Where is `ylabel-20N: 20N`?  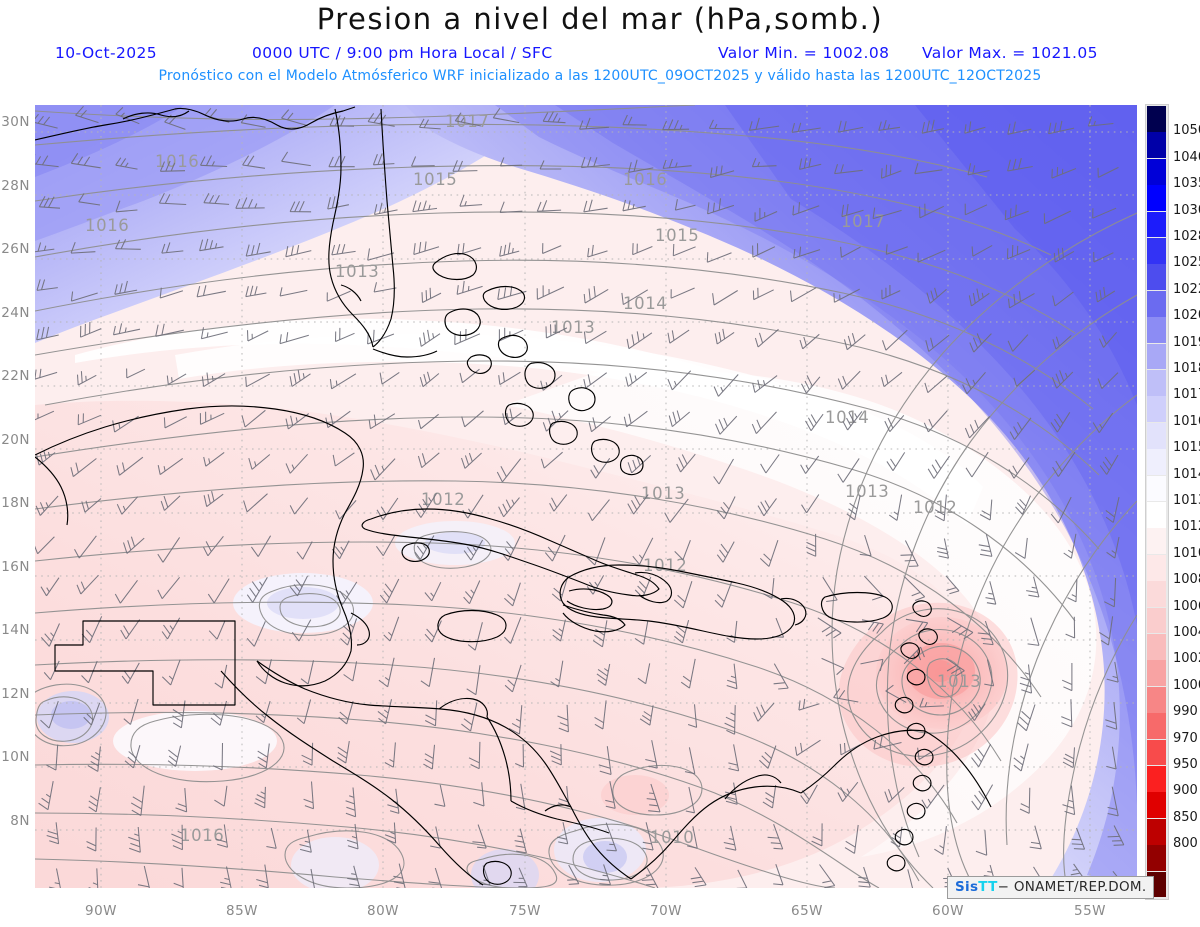
ylabel-20N: 20N is located at coordinates (15, 440).